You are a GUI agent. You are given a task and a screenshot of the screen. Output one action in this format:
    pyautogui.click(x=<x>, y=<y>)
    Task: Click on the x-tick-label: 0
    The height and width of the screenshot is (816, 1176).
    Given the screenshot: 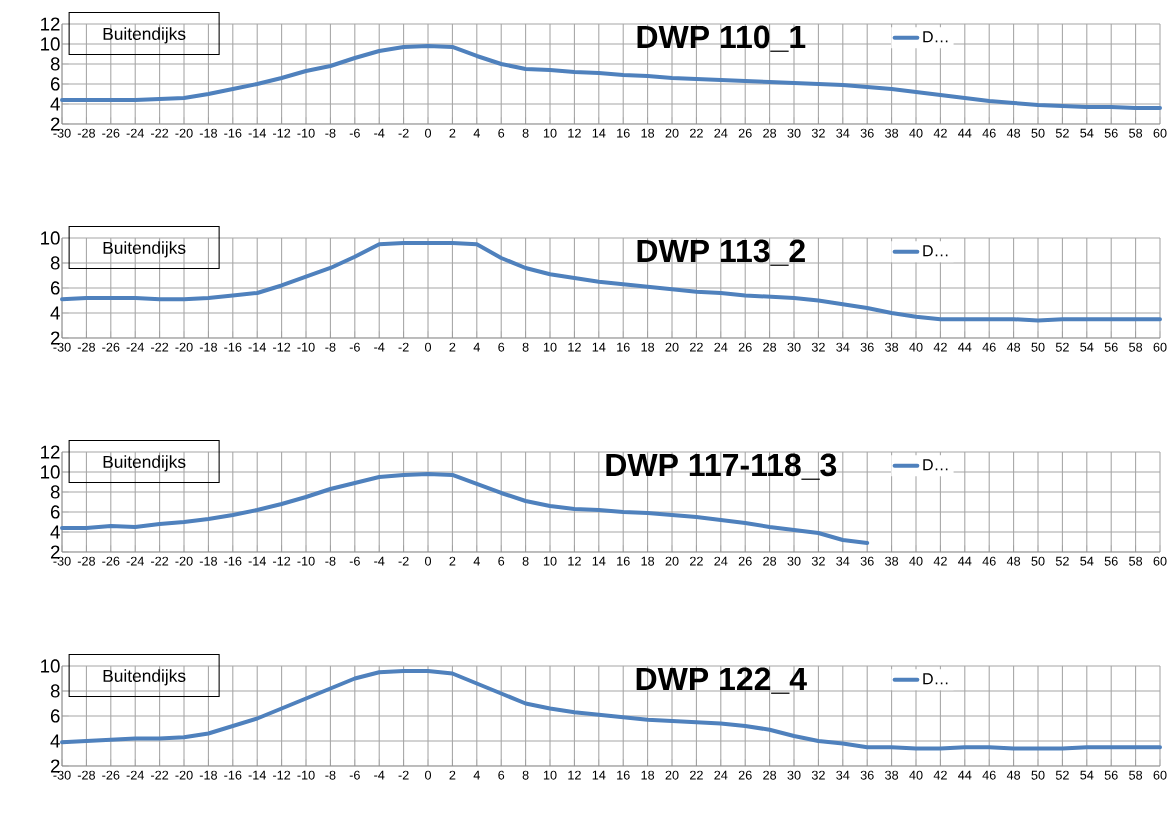 What is the action you would take?
    pyautogui.click(x=428, y=775)
    